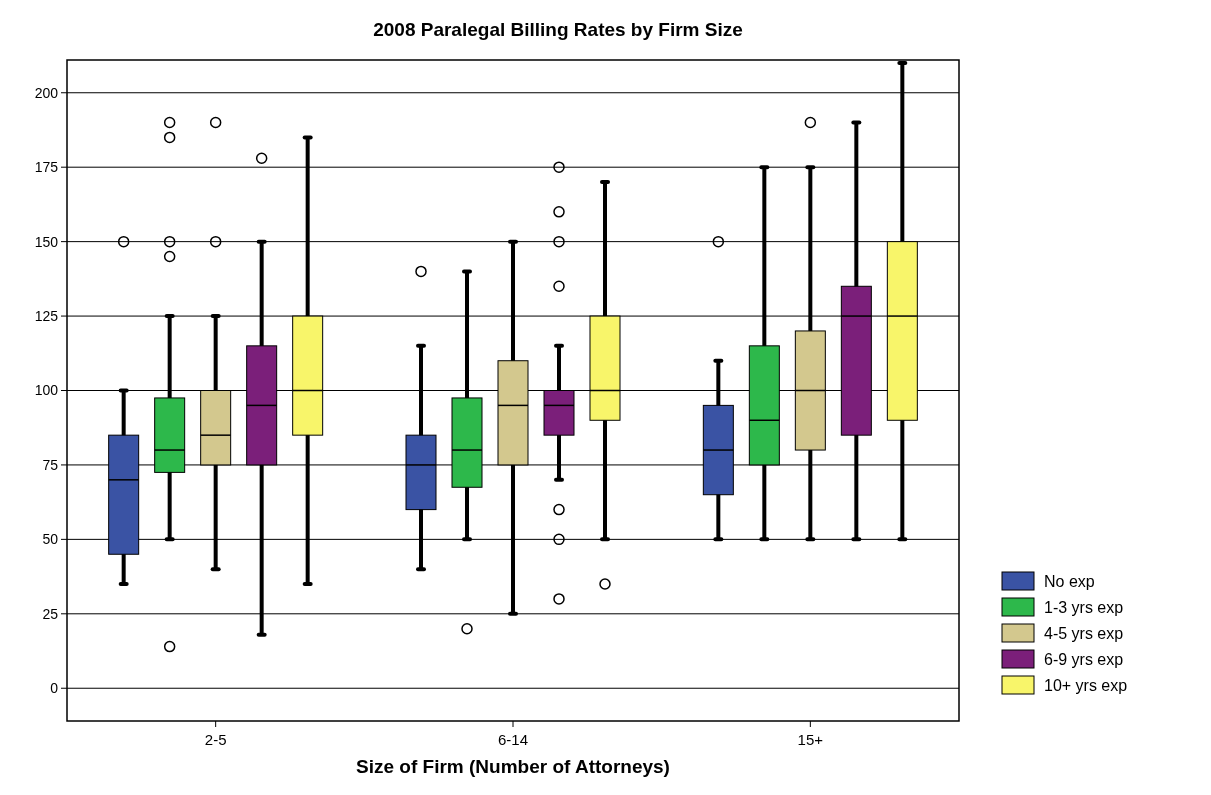 The width and height of the screenshot is (1211, 795). I want to click on legend-label: 1-3 yrs exp, so click(1084, 607).